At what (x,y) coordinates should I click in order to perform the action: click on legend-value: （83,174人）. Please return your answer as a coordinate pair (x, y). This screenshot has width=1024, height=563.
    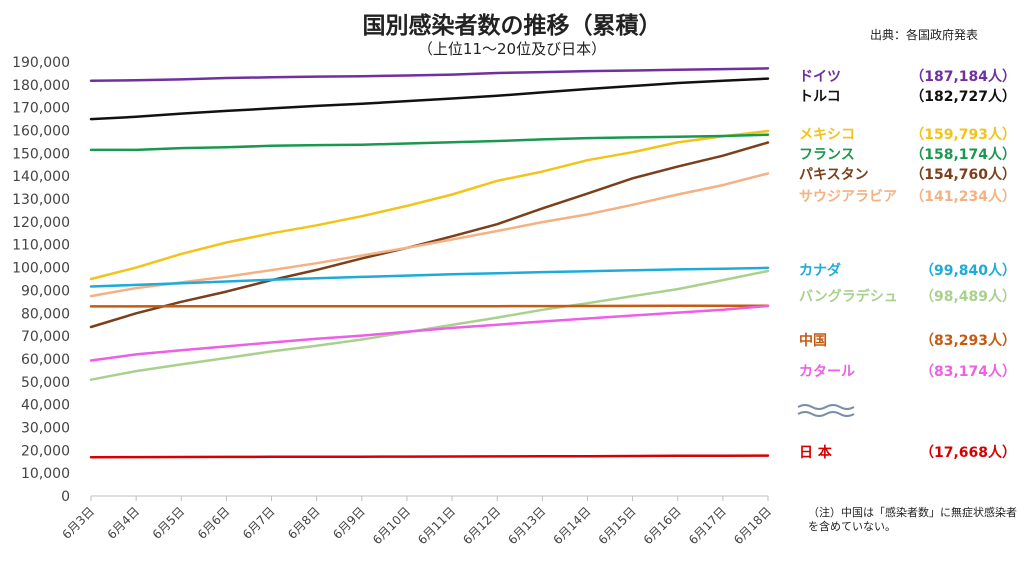
    Looking at the image, I should click on (968, 371).